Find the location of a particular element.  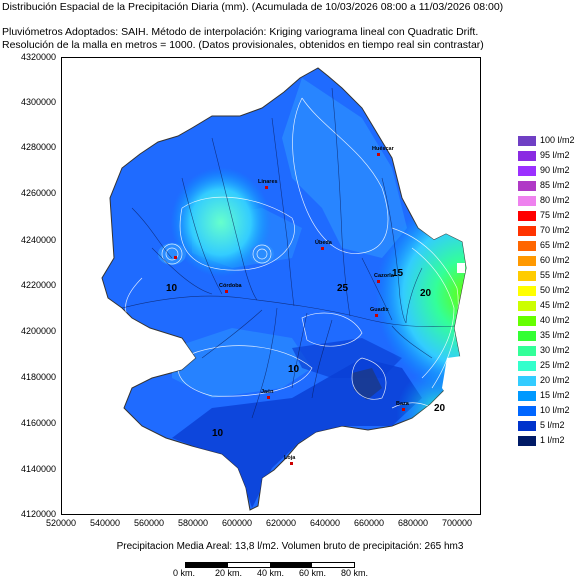

y-tick-label: 4280000 is located at coordinates (38, 147).